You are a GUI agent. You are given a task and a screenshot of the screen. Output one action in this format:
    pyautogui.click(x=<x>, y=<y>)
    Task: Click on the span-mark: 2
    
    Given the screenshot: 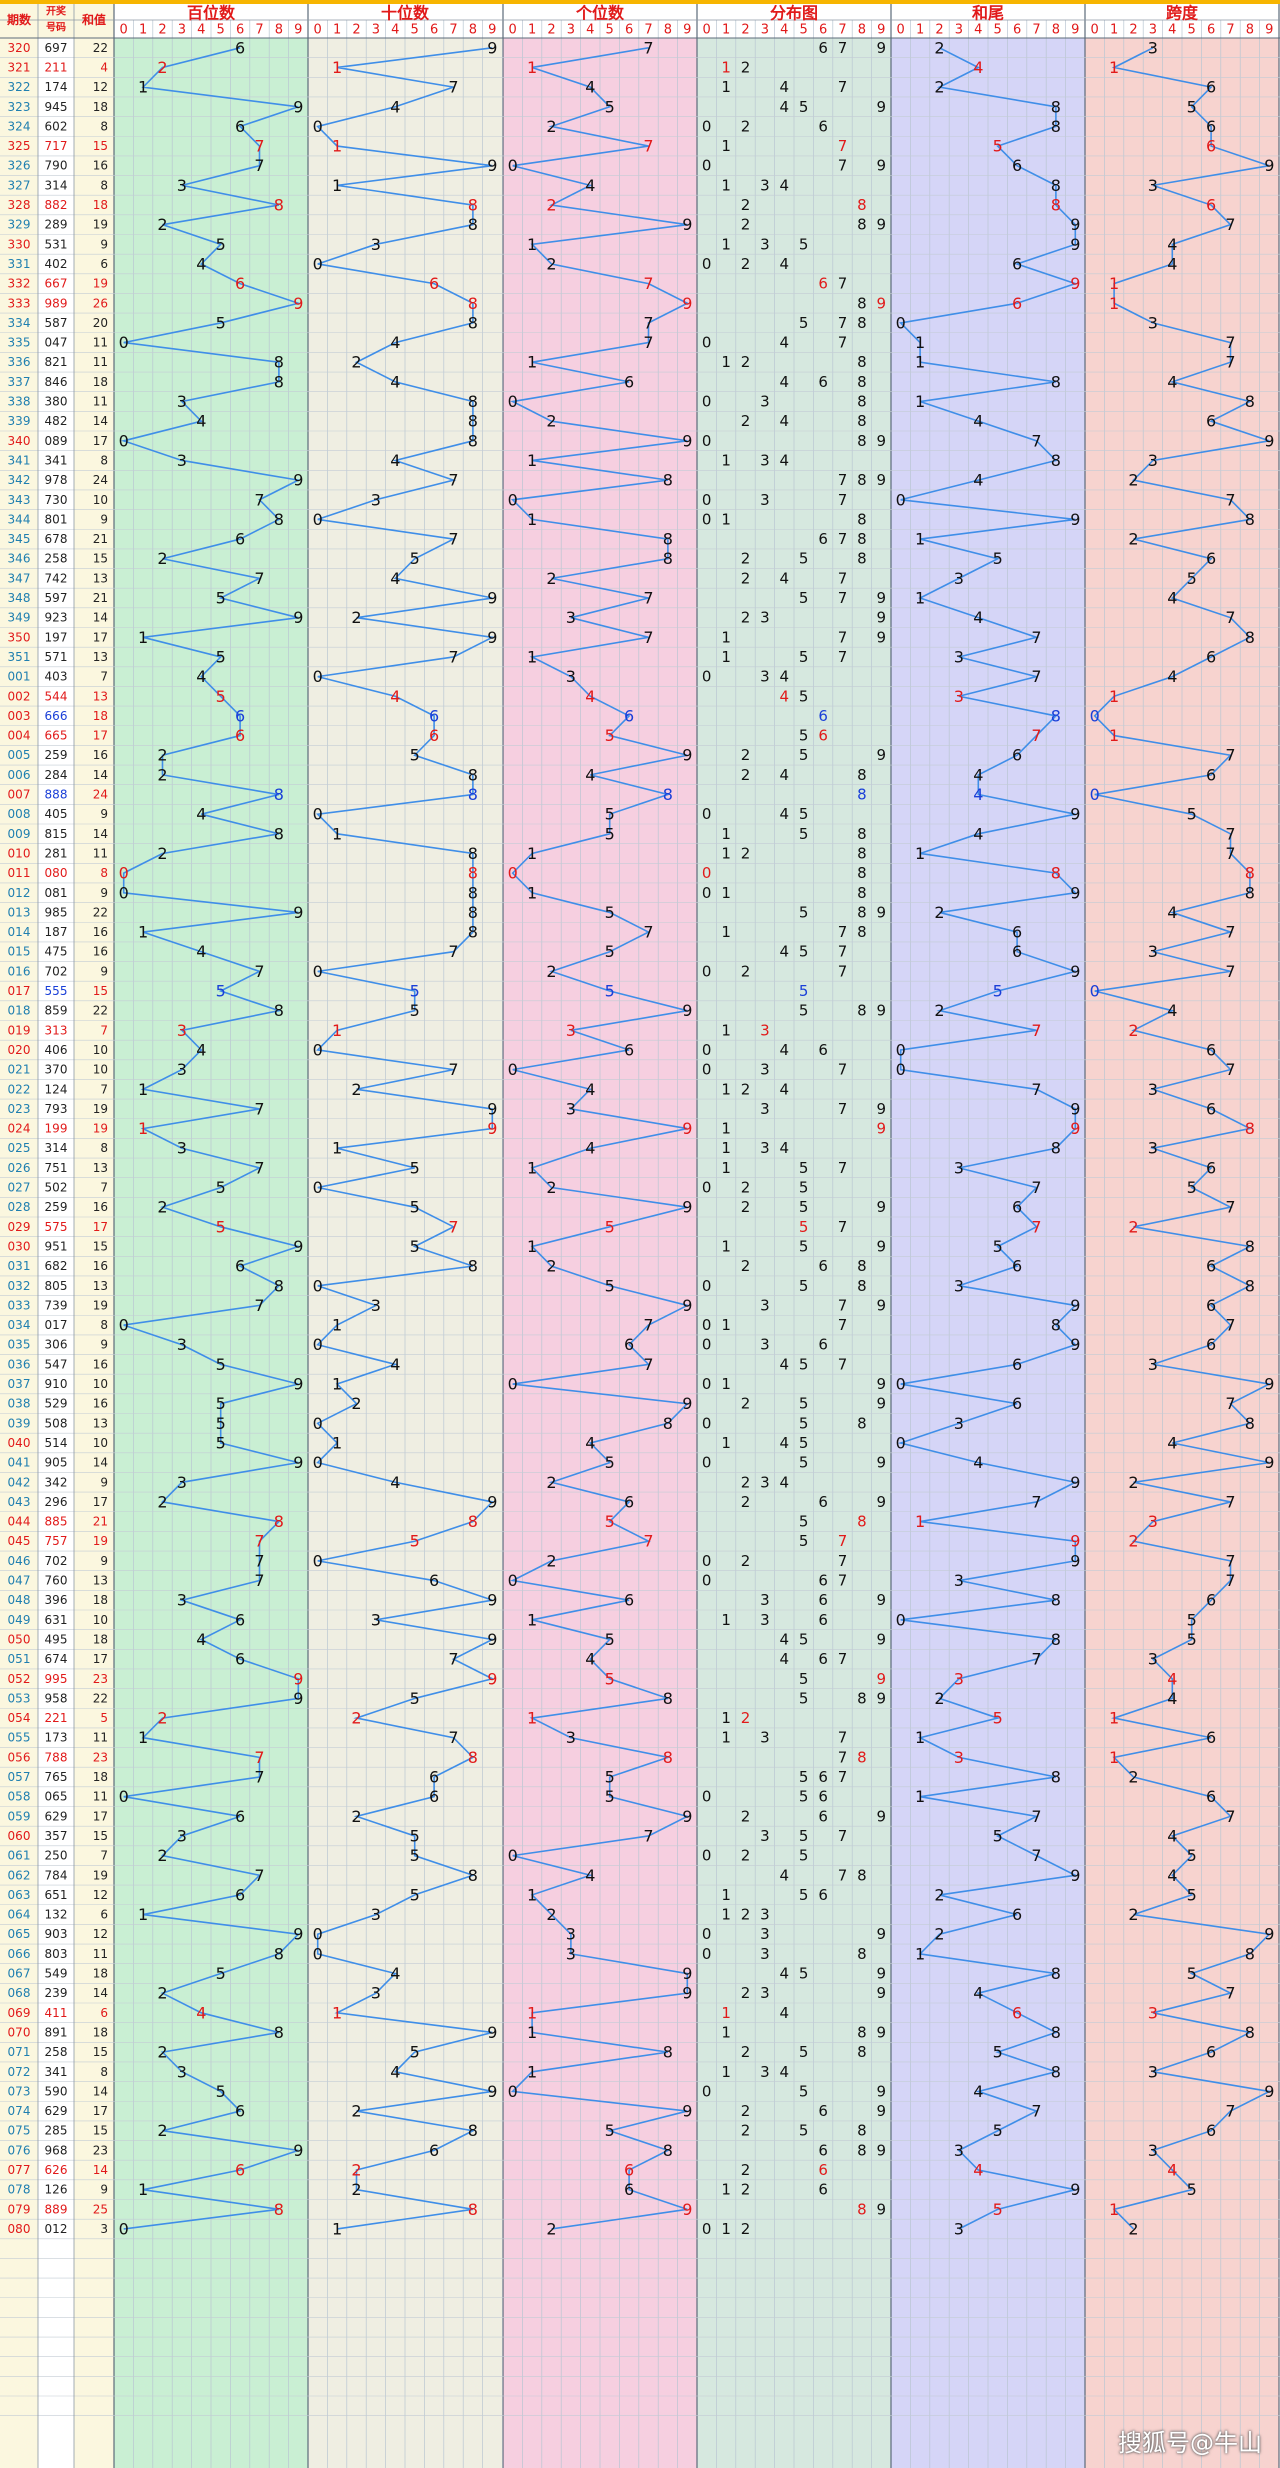 What is the action you would take?
    pyautogui.click(x=1133, y=480)
    